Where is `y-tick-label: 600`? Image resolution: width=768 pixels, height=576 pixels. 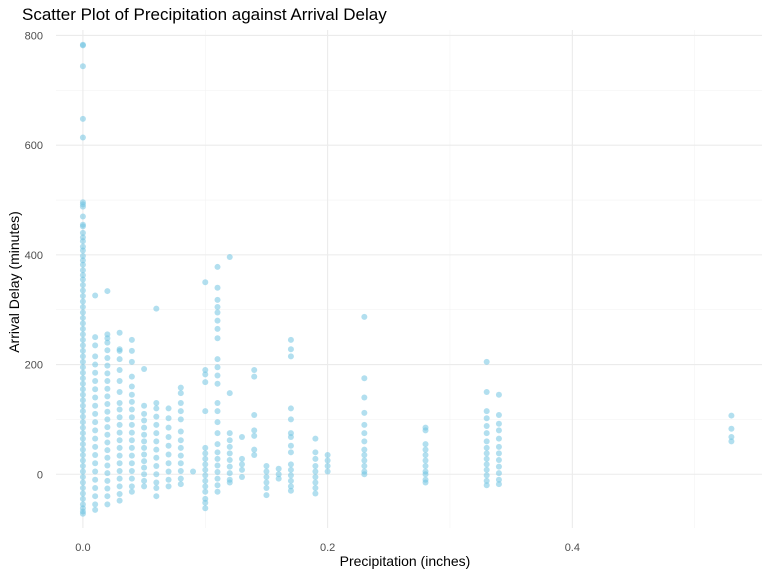 y-tick-label: 600 is located at coordinates (34, 146).